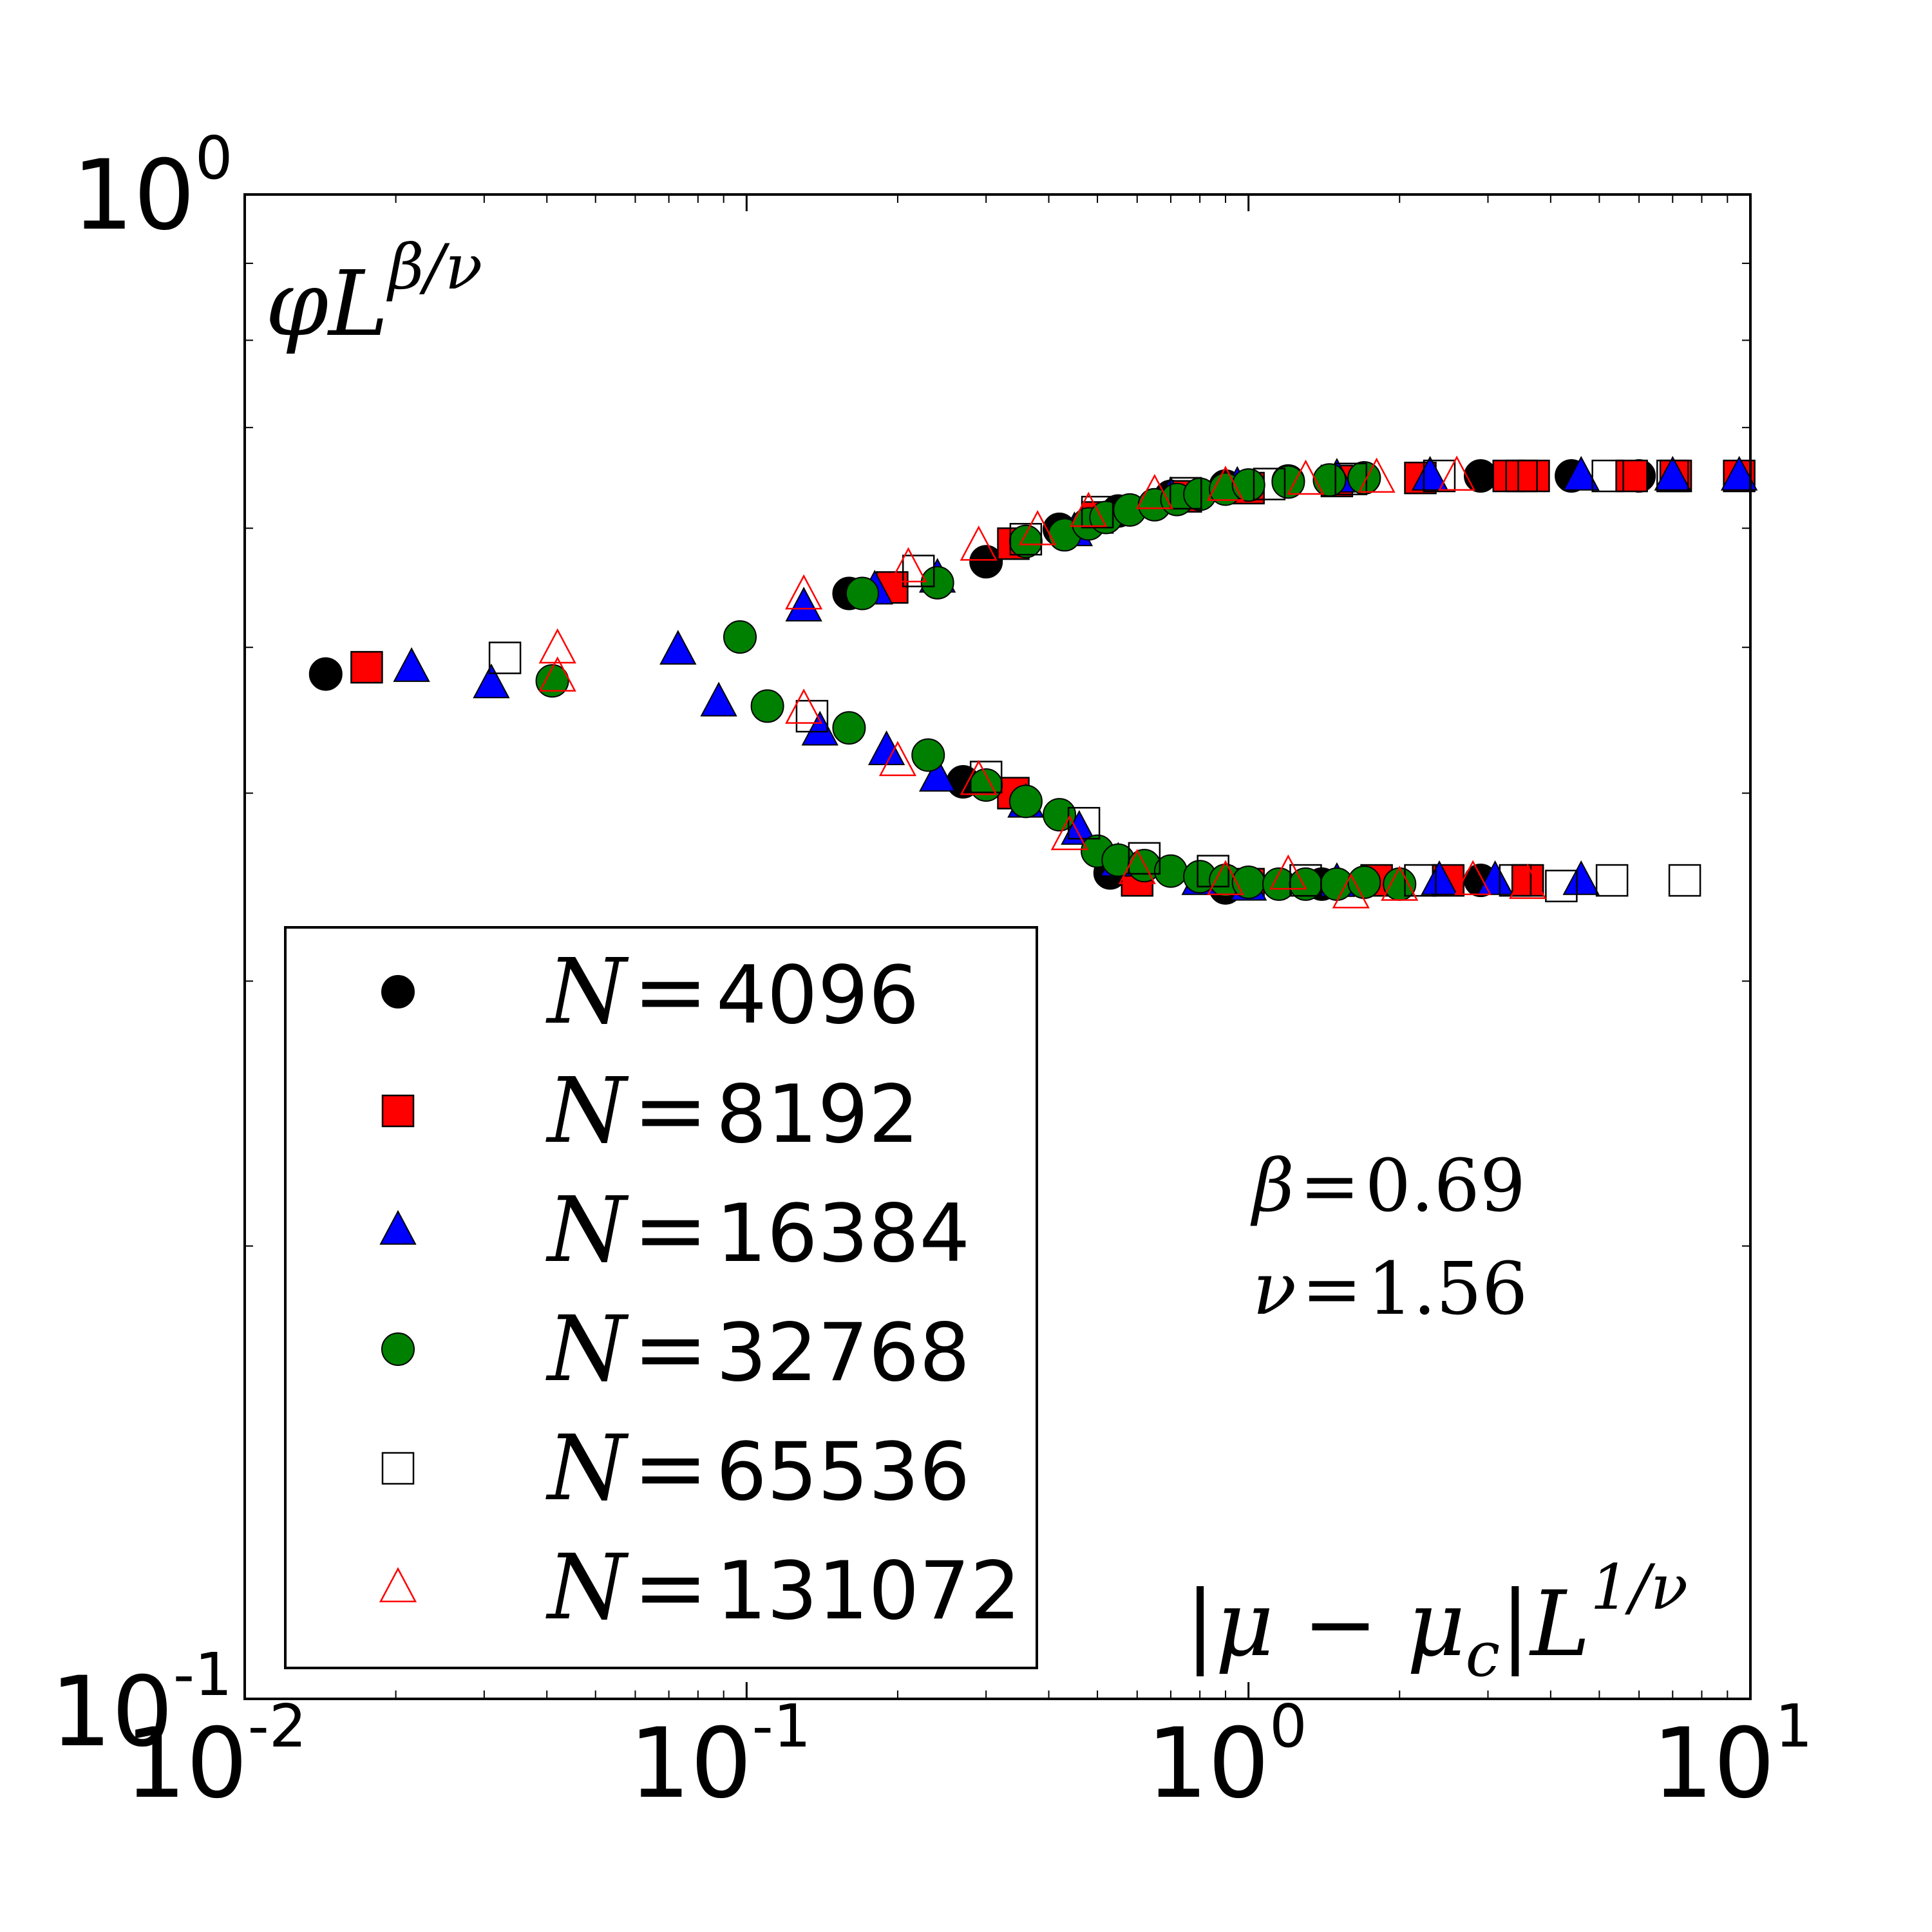 The image size is (1932, 1932). I want to click on x-tick-labels: 10⁻² 10⁻¹ 10⁰ 10¹, so click(969, 1756).